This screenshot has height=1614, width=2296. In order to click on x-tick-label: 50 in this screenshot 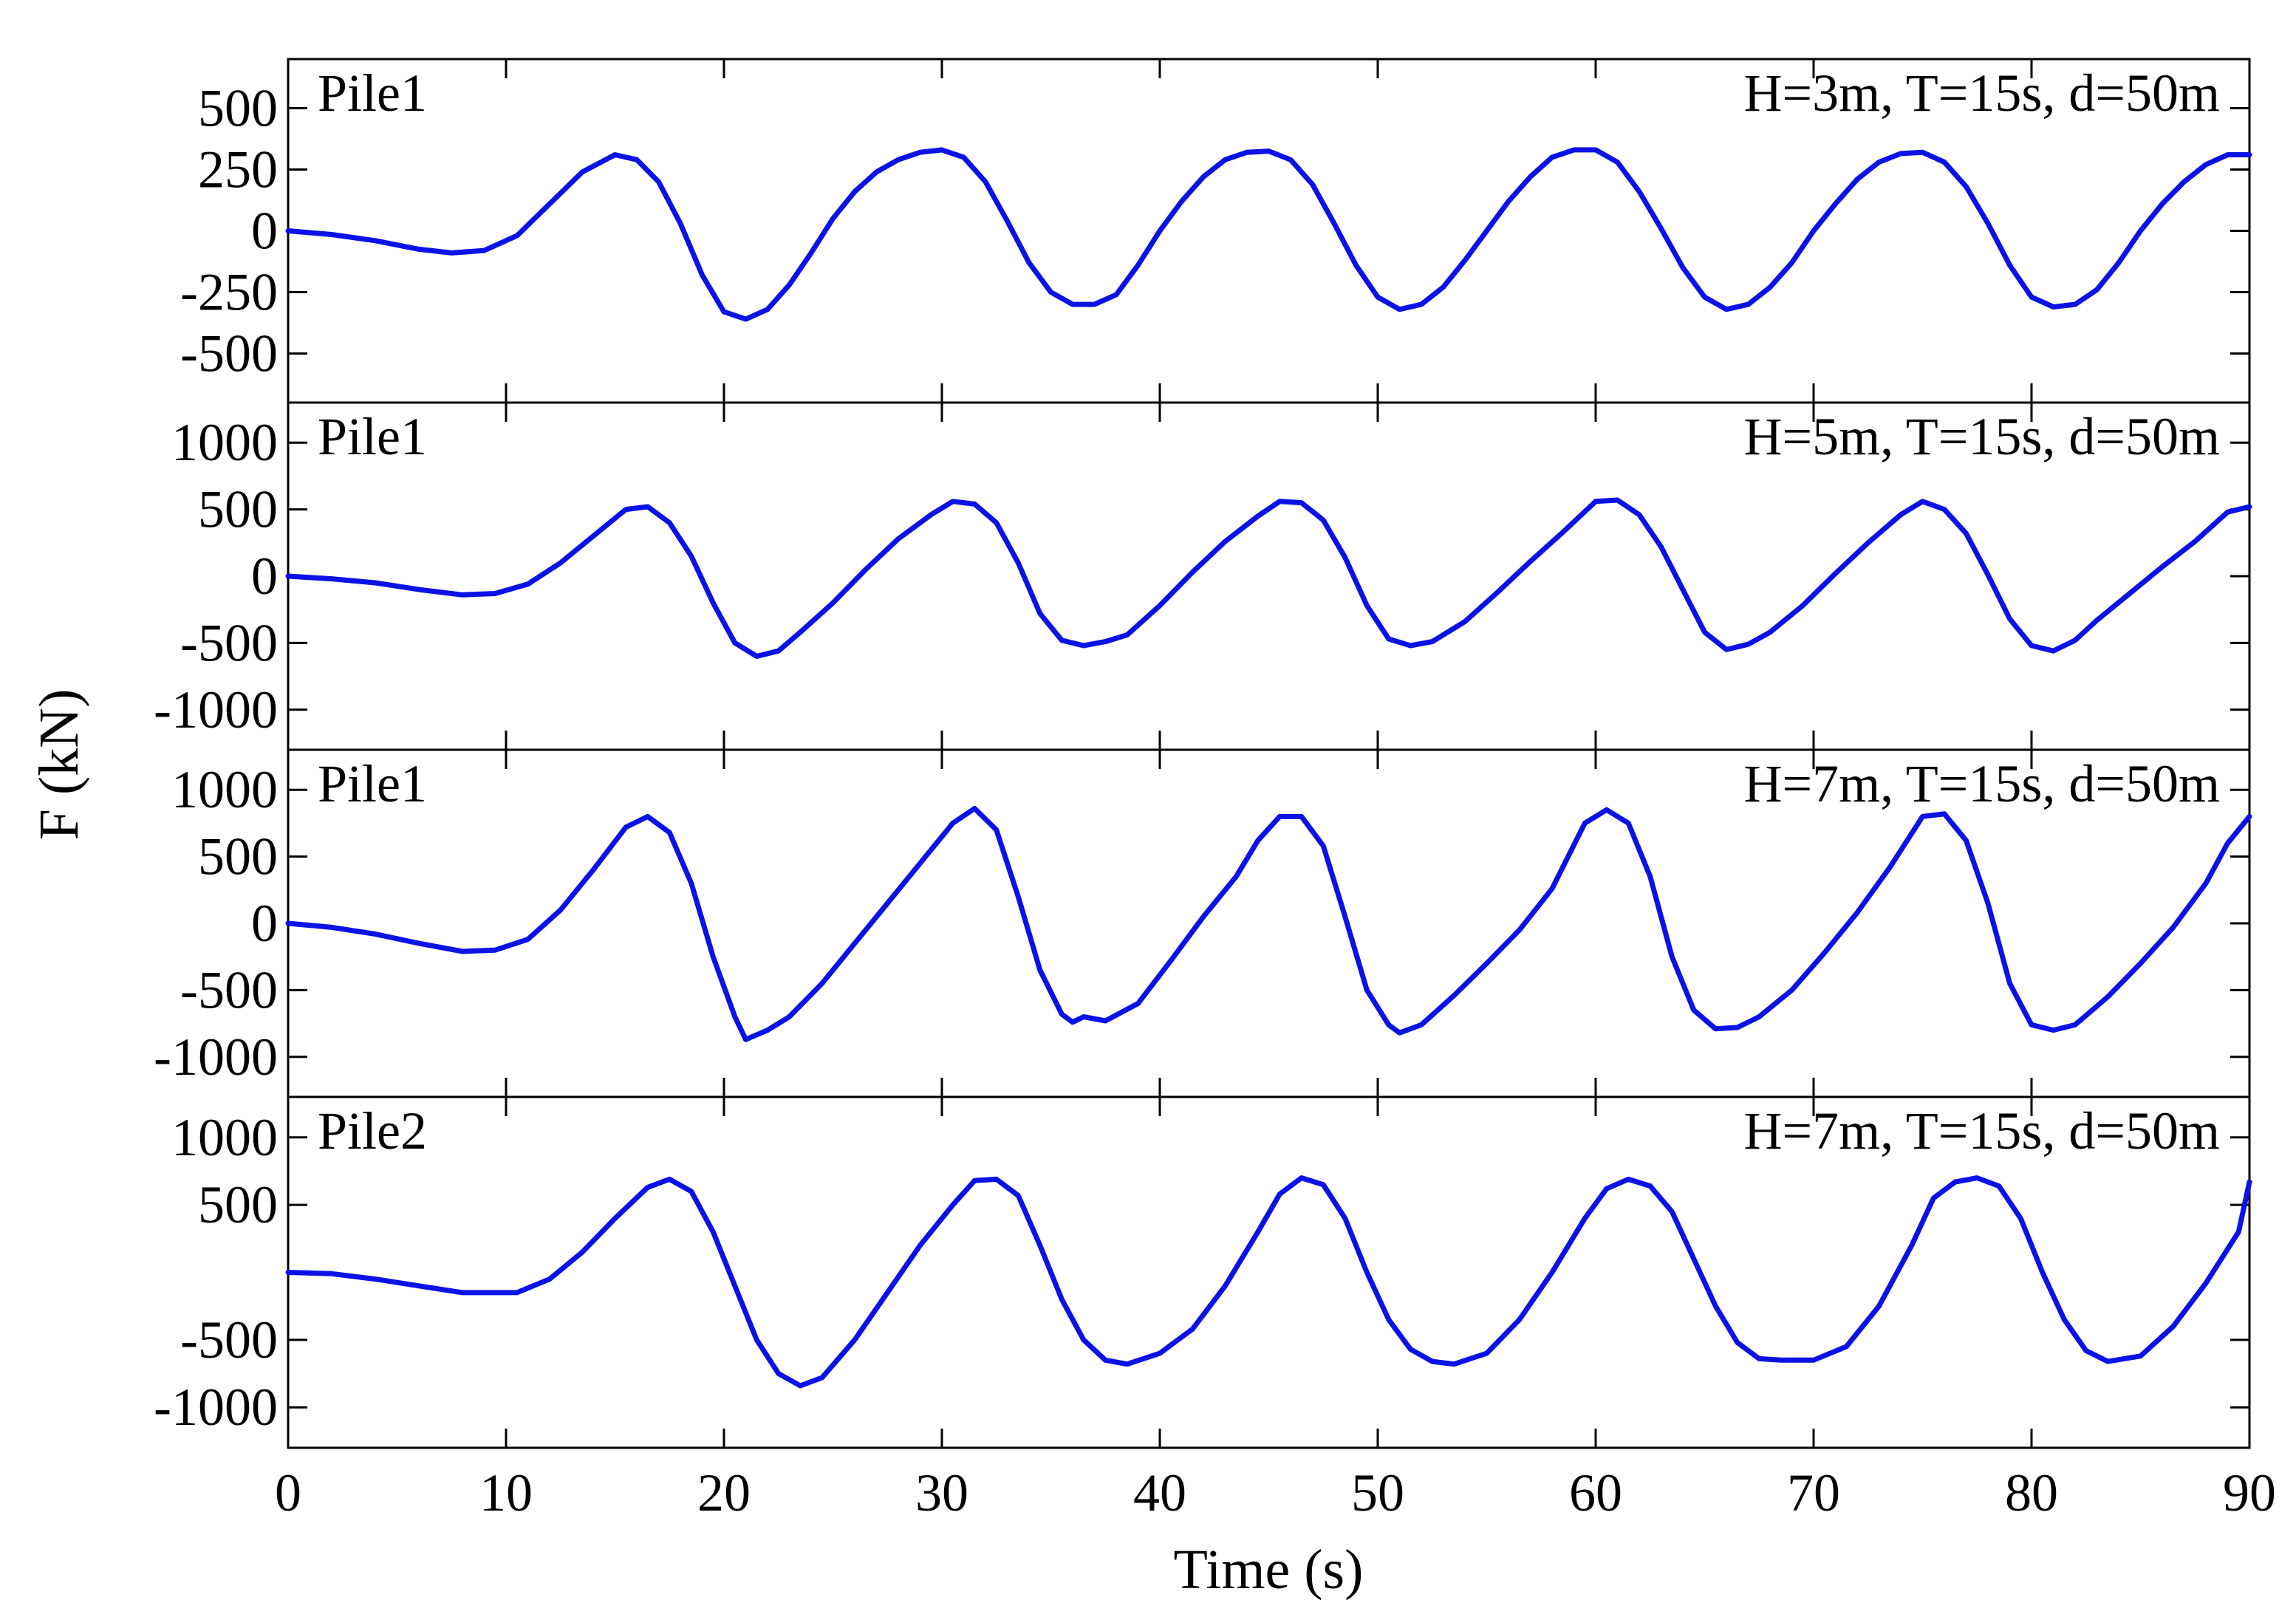, I will do `click(1377, 1493)`.